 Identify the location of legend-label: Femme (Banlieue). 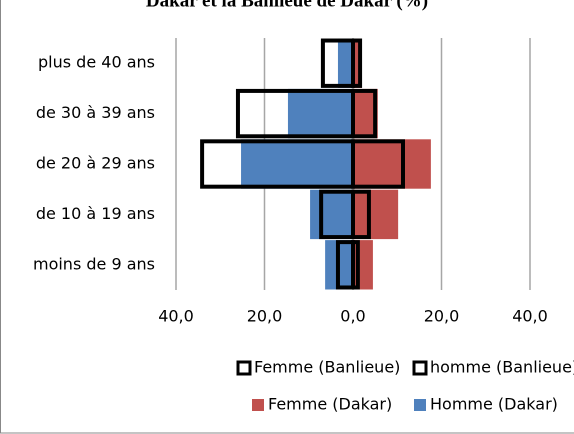
(327, 367).